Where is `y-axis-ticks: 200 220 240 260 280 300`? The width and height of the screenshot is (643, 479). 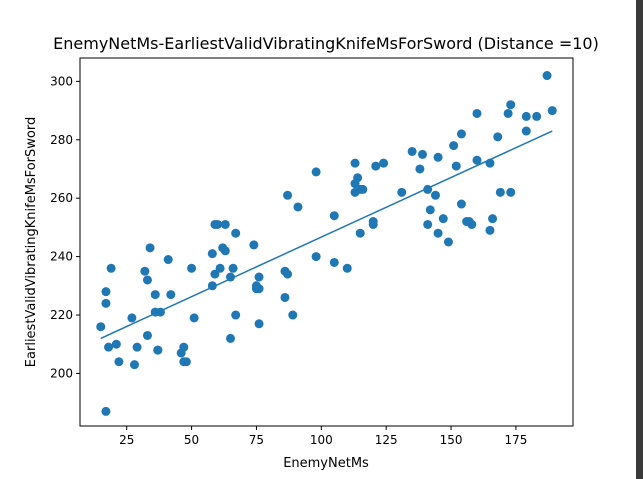
y-axis-ticks: 200 220 240 260 280 300 is located at coordinates (65, 227).